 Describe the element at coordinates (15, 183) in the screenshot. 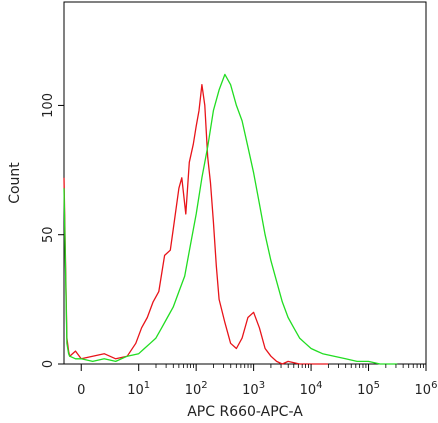

I see `y-axis-label: Count` at that location.